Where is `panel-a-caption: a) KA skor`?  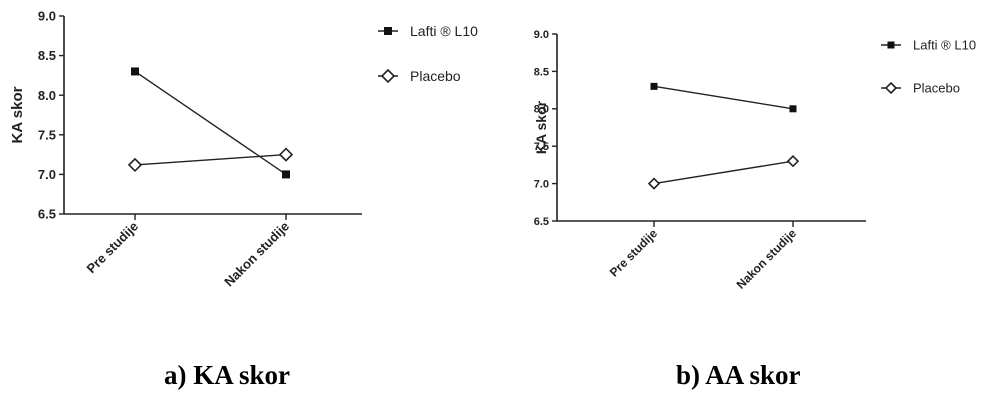
panel-a-caption: a) KA skor is located at coordinates (227, 375).